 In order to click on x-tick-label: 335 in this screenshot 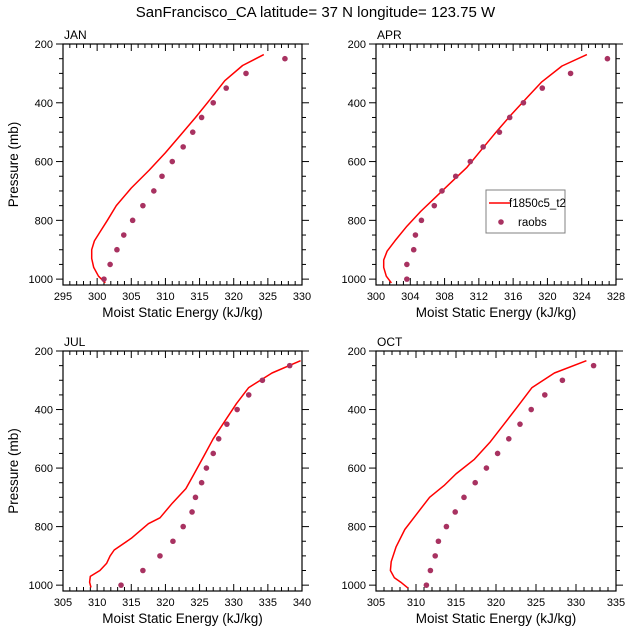, I will do `click(268, 603)`.